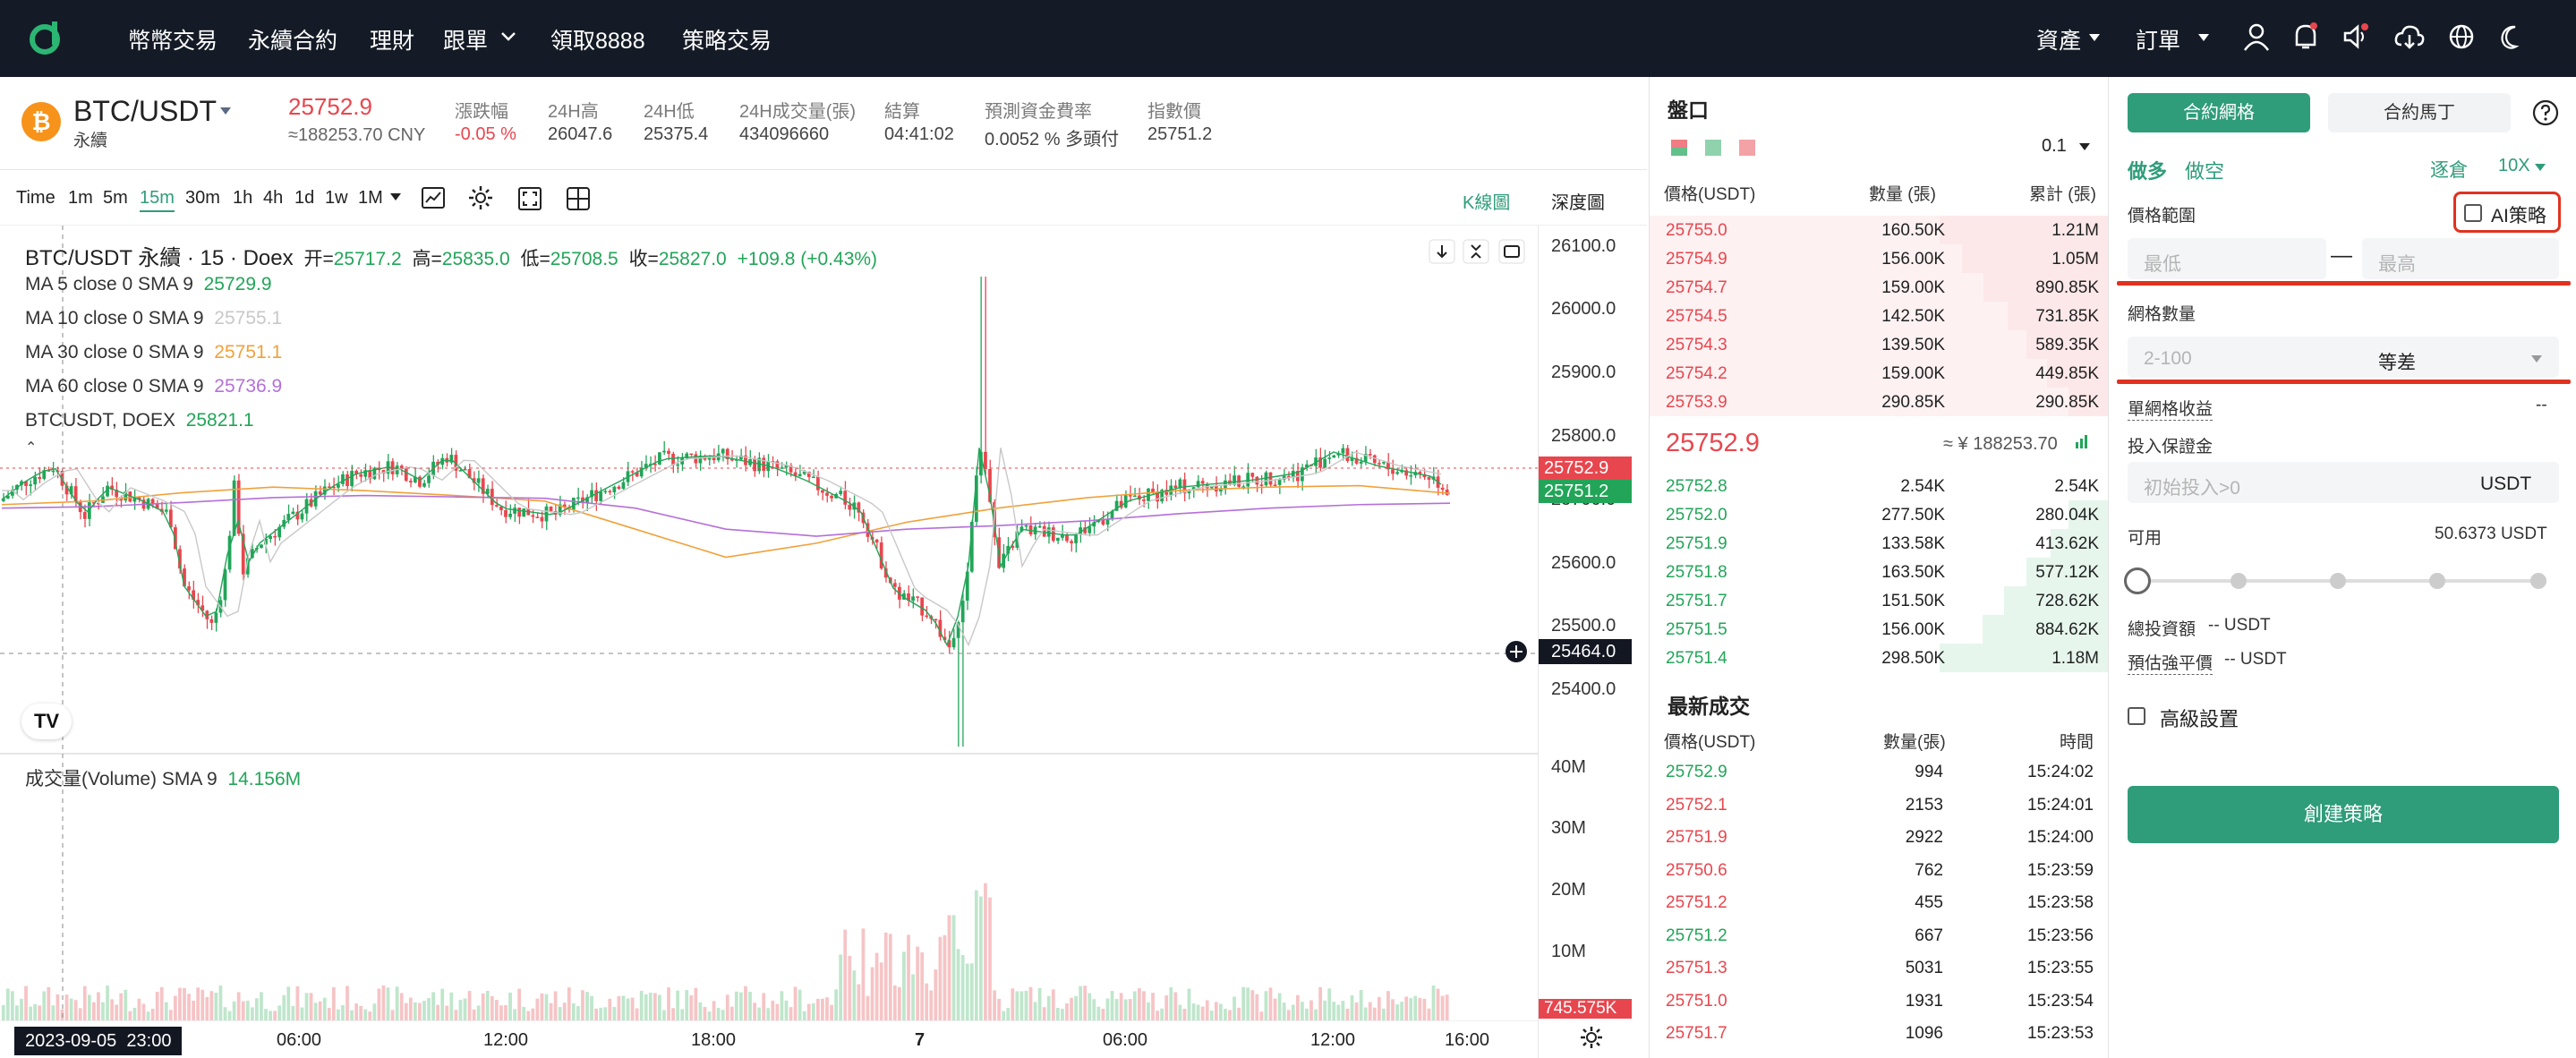 This screenshot has height=1058, width=2576. Describe the element at coordinates (157, 200) in the screenshot. I see `interval-15m: 15m` at that location.